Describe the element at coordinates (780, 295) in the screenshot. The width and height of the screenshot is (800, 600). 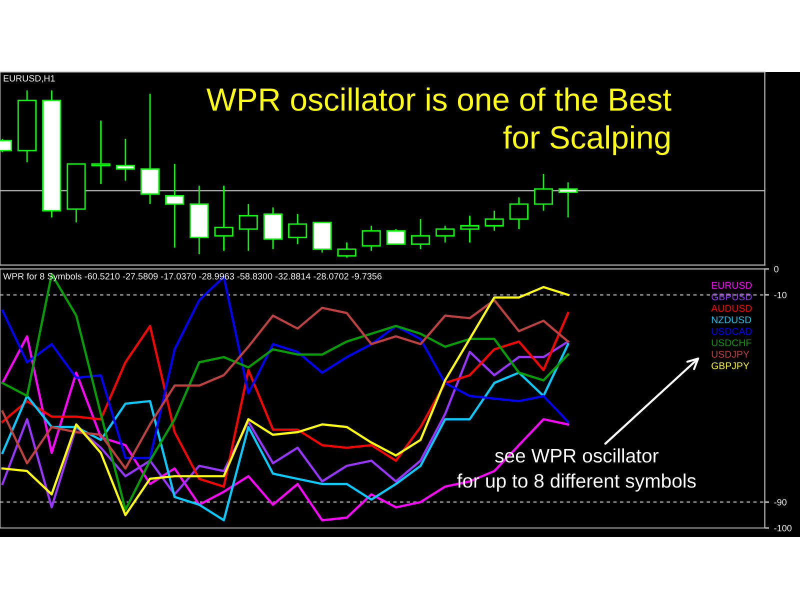
I see `y-tick-label: -10` at that location.